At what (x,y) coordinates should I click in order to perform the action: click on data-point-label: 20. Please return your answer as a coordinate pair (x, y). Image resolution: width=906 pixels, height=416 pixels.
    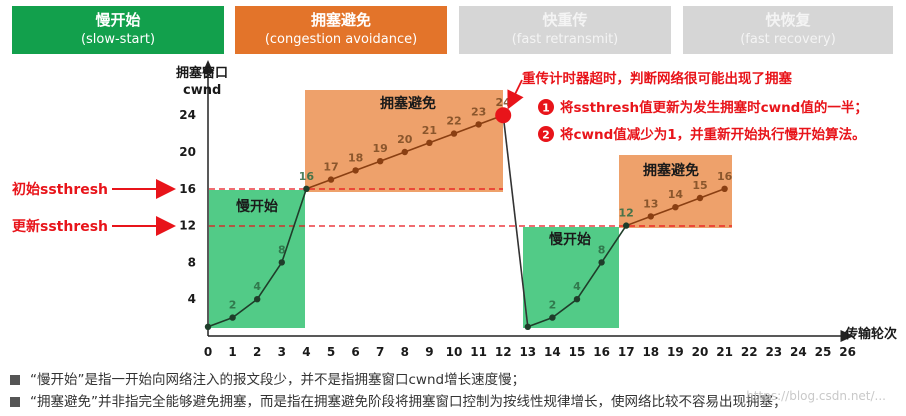
    Looking at the image, I should click on (405, 139).